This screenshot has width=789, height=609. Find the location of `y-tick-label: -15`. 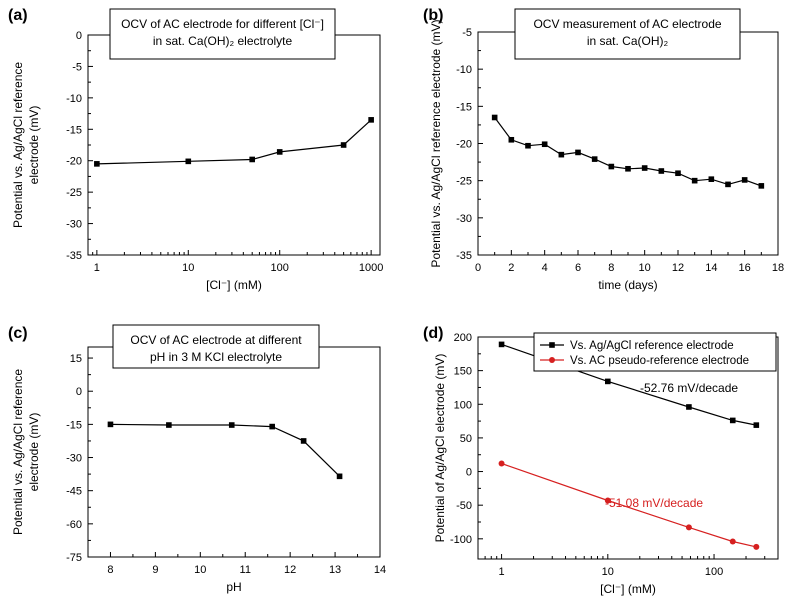

y-tick-label: -15 is located at coordinates (464, 107).